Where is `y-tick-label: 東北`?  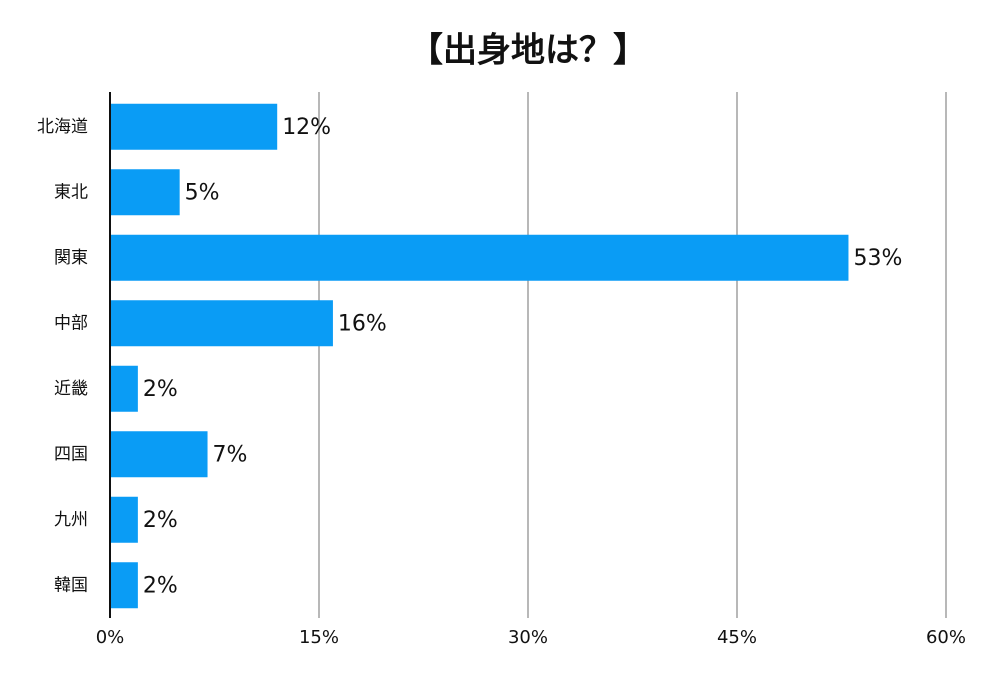 y-tick-label: 東北 is located at coordinates (71, 192).